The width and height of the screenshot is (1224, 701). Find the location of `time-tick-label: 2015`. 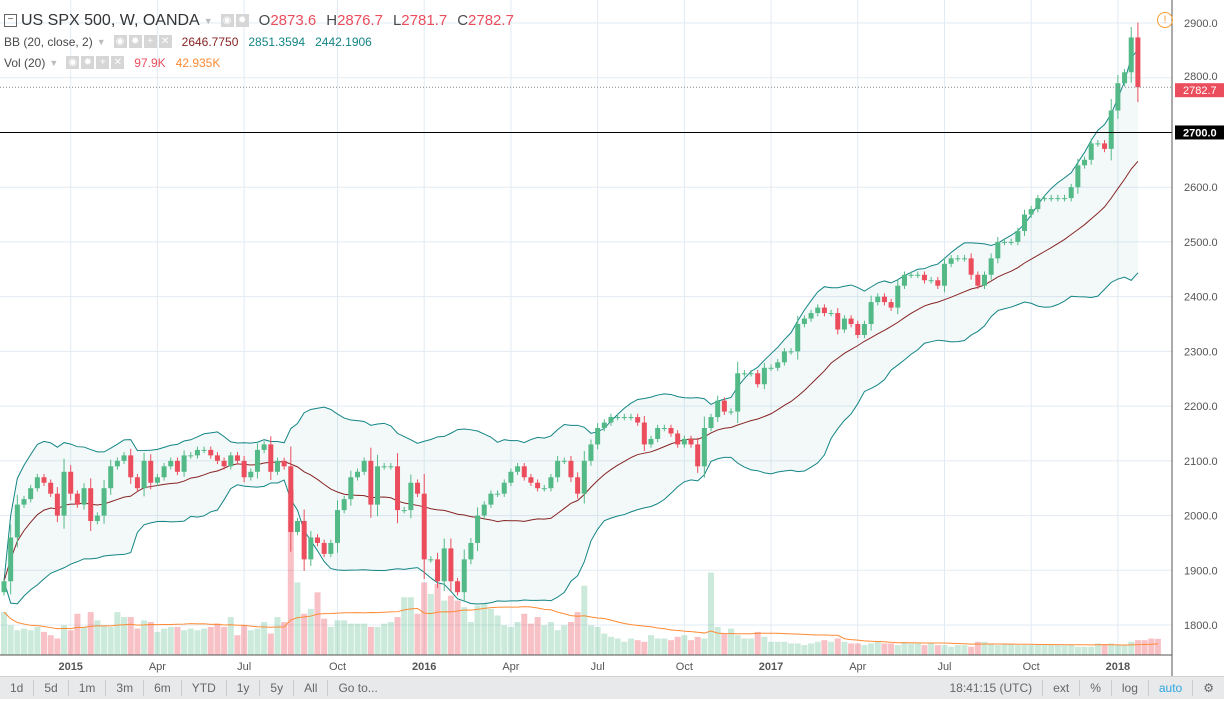

time-tick-label: 2015 is located at coordinates (70, 667).